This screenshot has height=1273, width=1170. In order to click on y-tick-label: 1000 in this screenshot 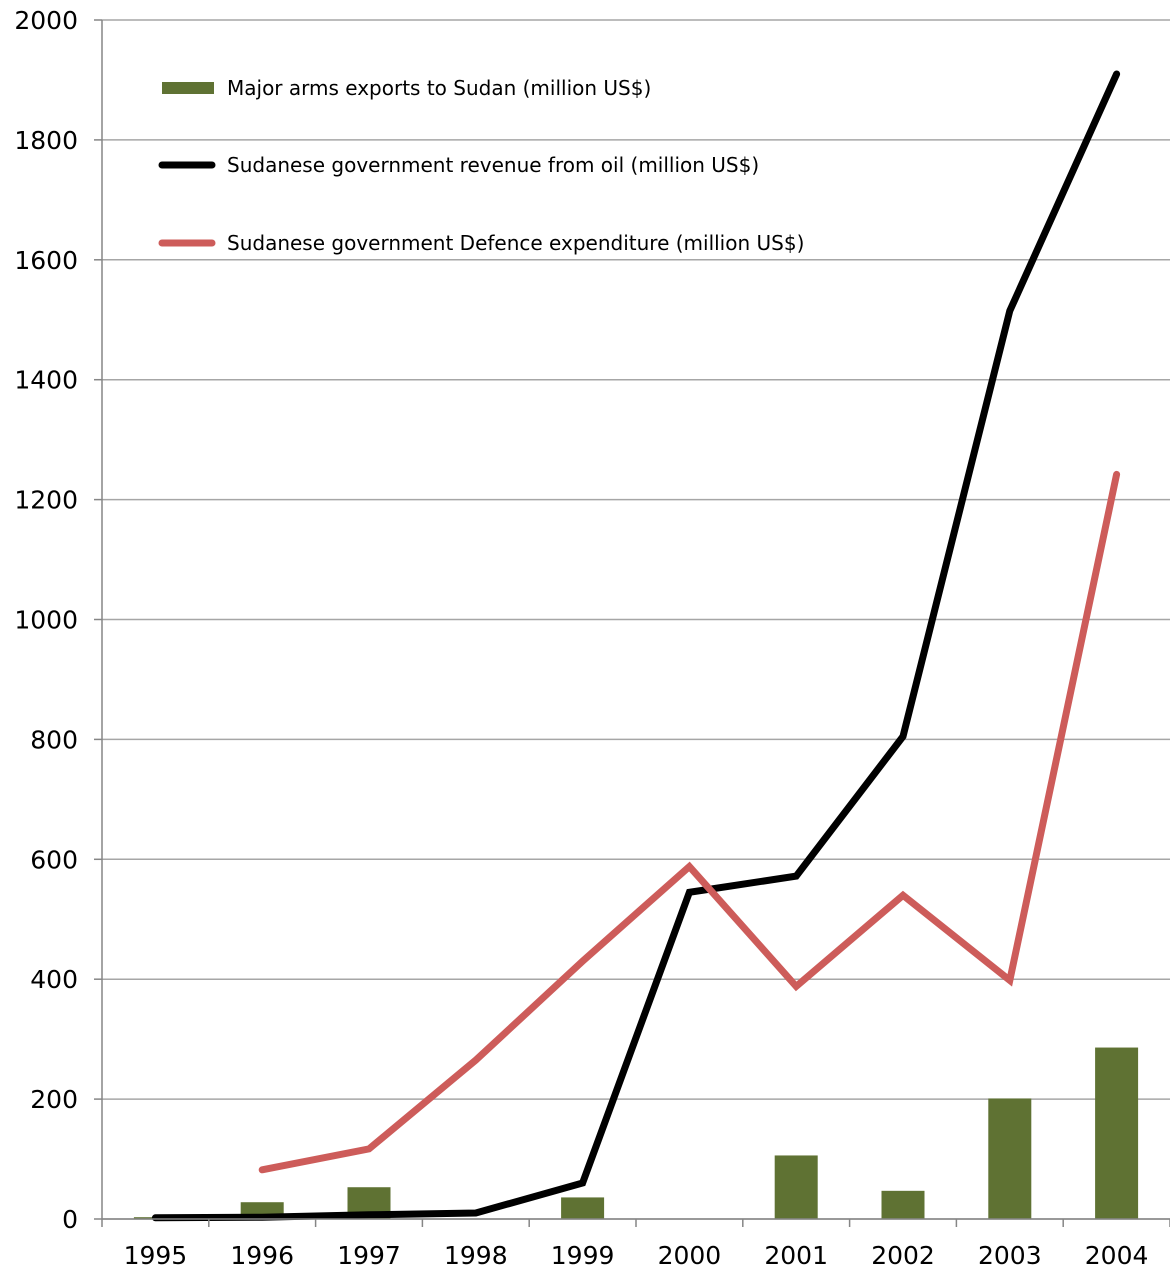, I will do `click(46, 620)`.